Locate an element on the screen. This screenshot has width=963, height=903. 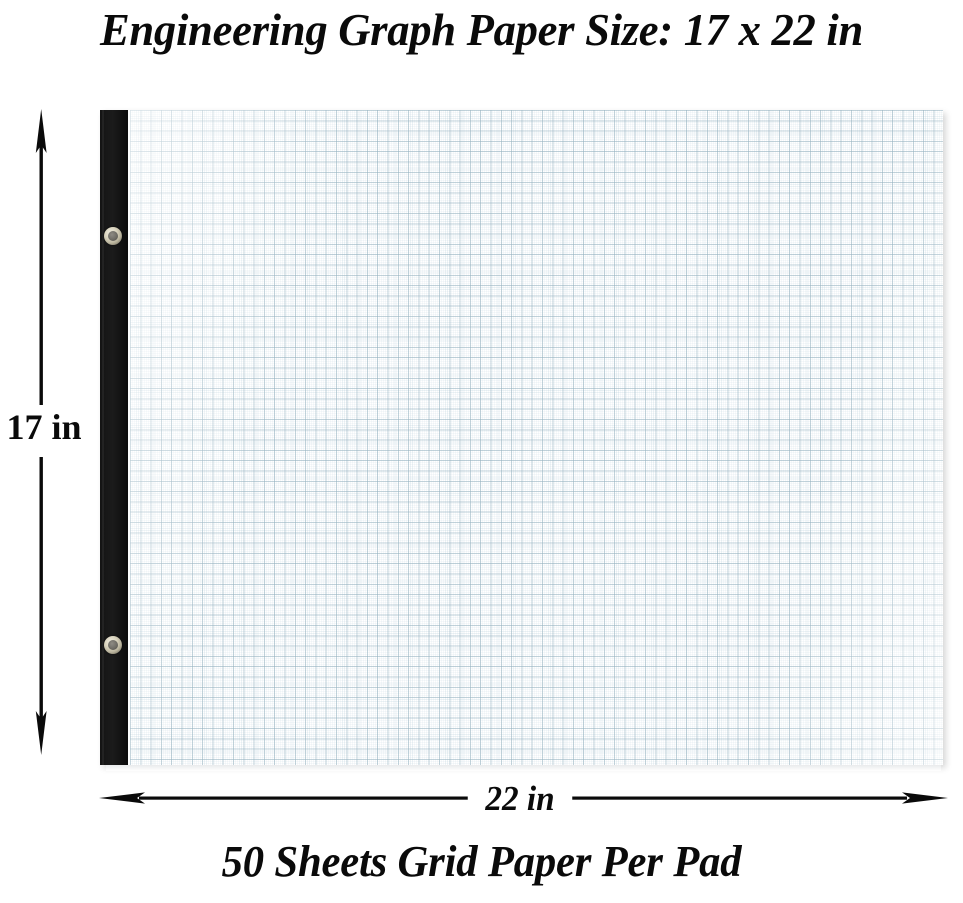
height-dimension-arrow-icon is located at coordinates (41, 432).